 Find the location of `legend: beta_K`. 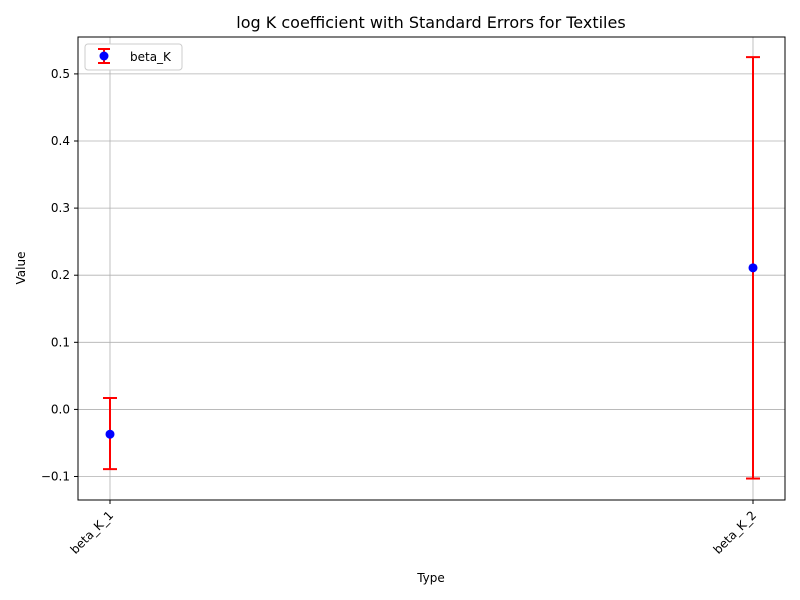

legend: beta_K is located at coordinates (133, 57).